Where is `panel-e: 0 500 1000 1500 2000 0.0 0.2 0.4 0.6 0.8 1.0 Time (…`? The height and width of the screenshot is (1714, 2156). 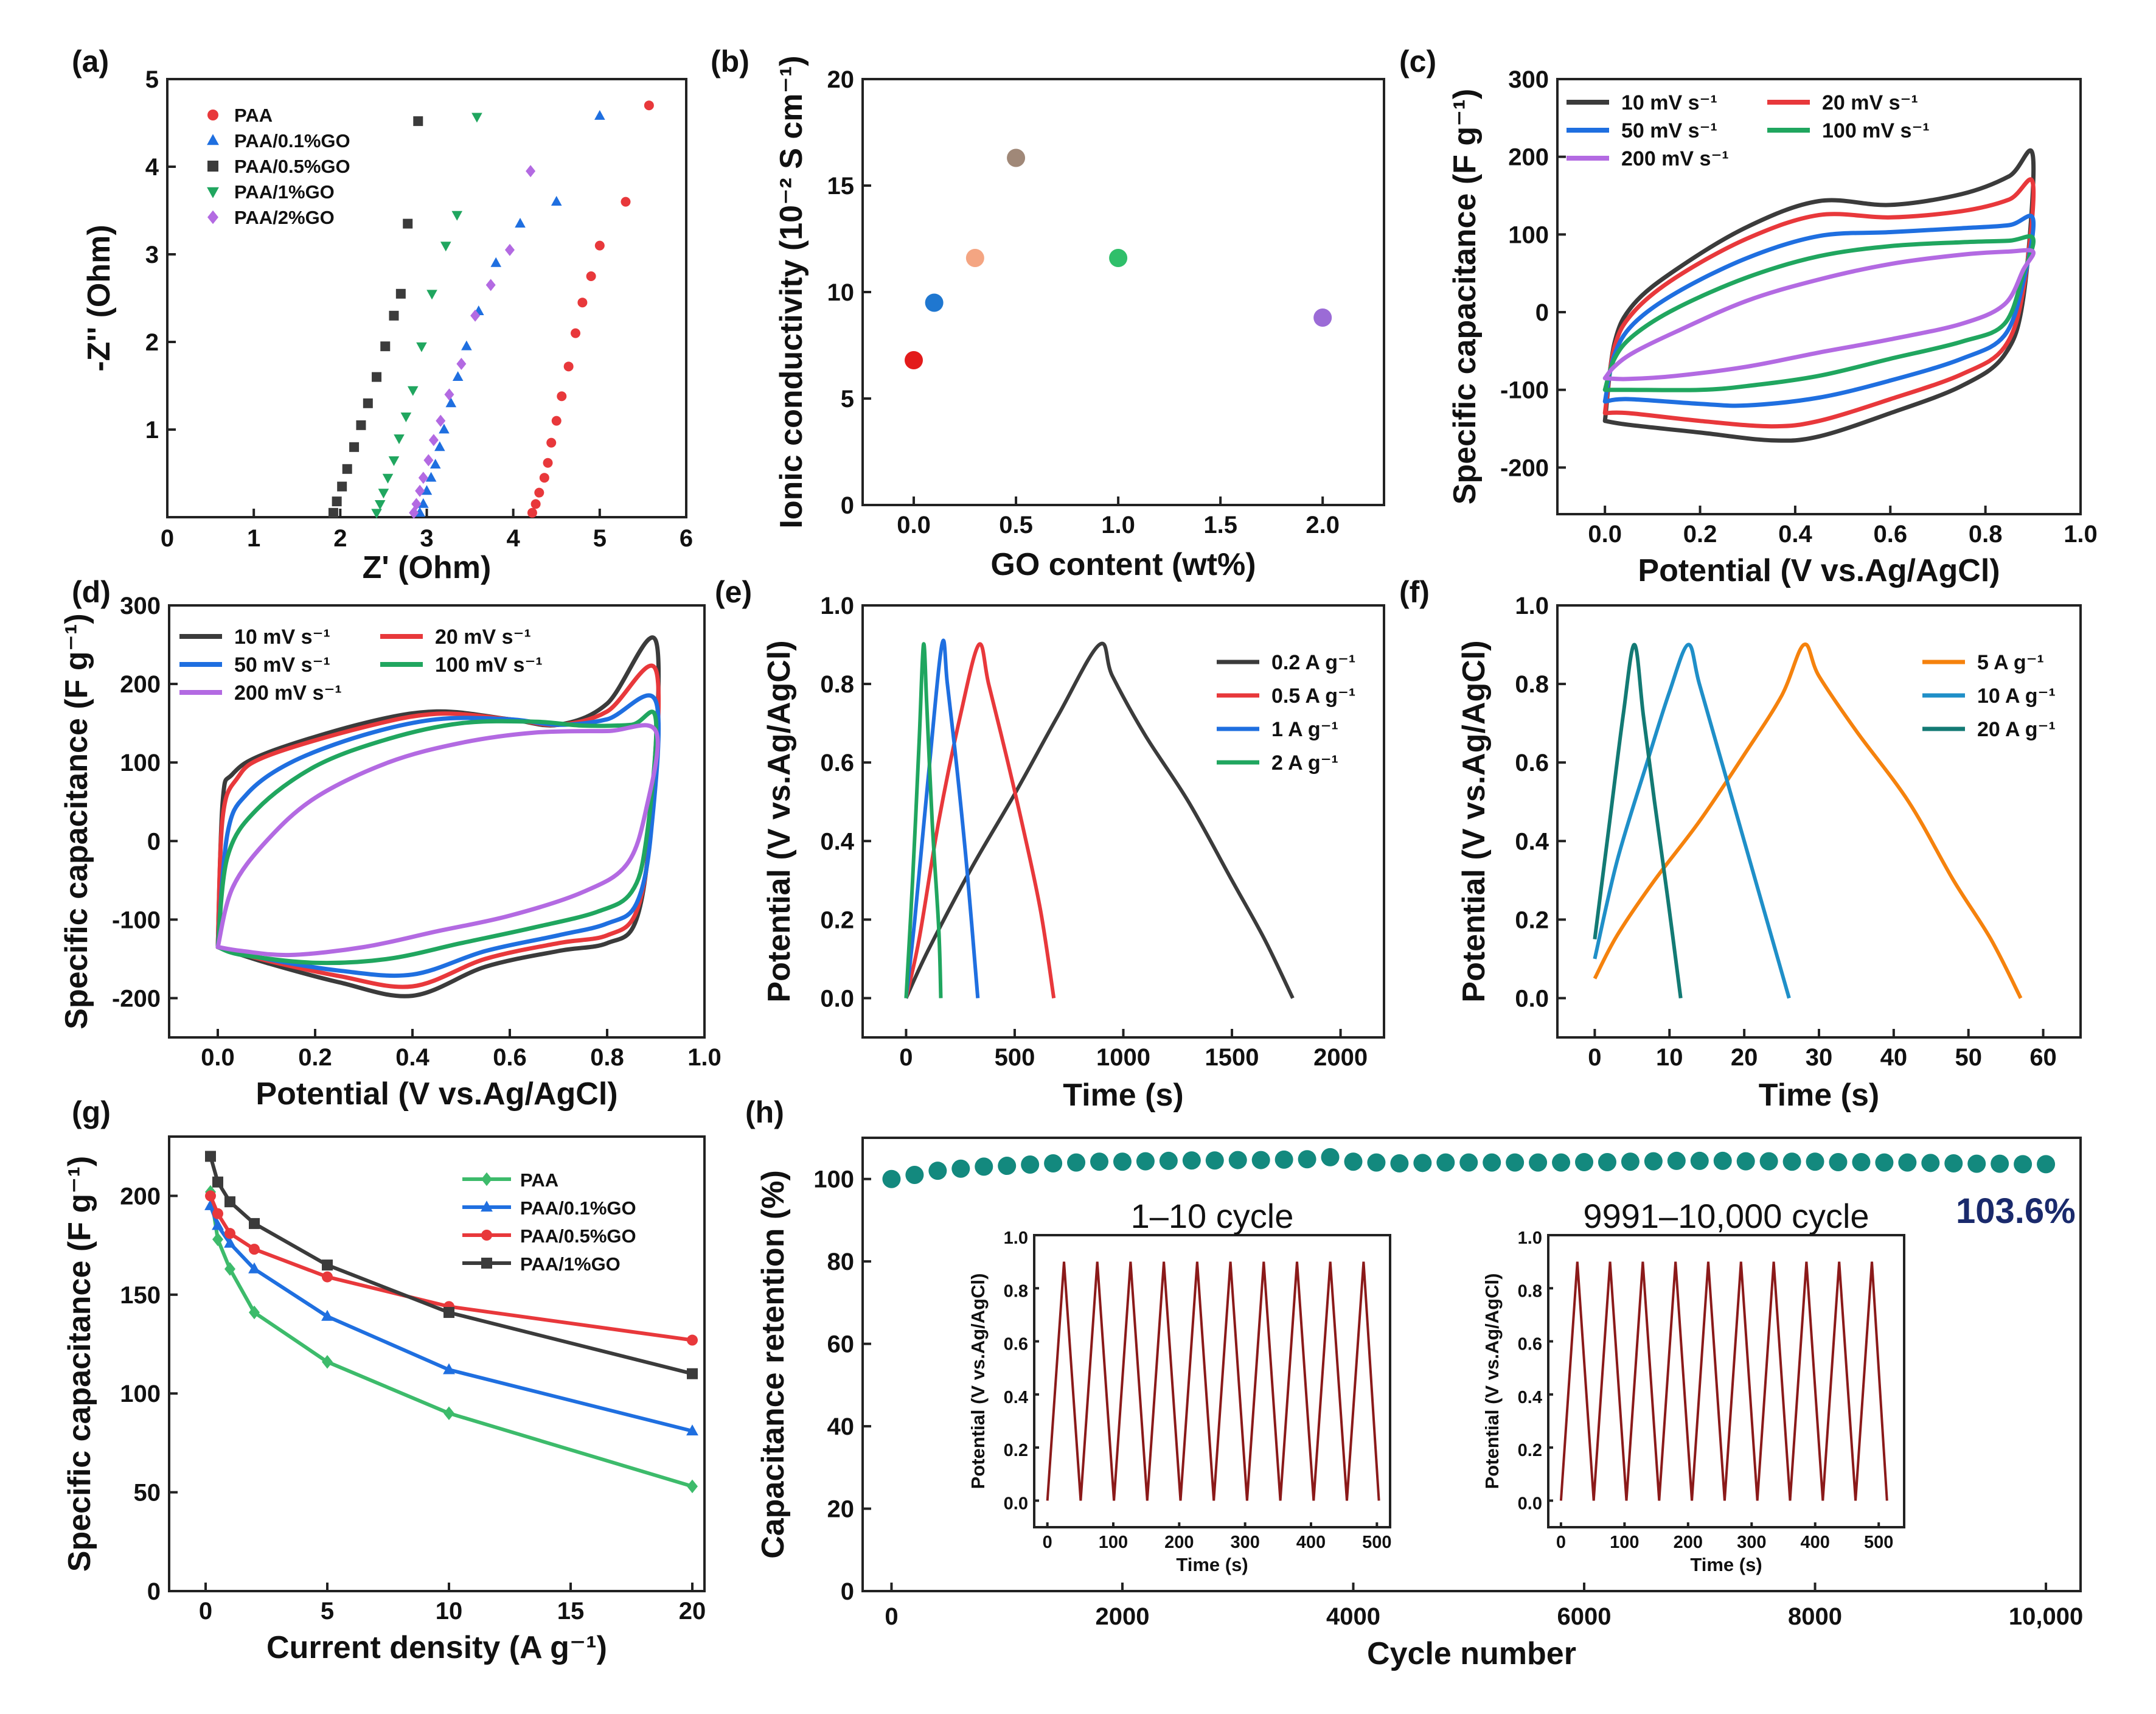
panel-e: 0 500 1000 1500 2000 0.0 0.2 0.4 0.6 0.8 1.0 Time (… is located at coordinates (1050, 844).